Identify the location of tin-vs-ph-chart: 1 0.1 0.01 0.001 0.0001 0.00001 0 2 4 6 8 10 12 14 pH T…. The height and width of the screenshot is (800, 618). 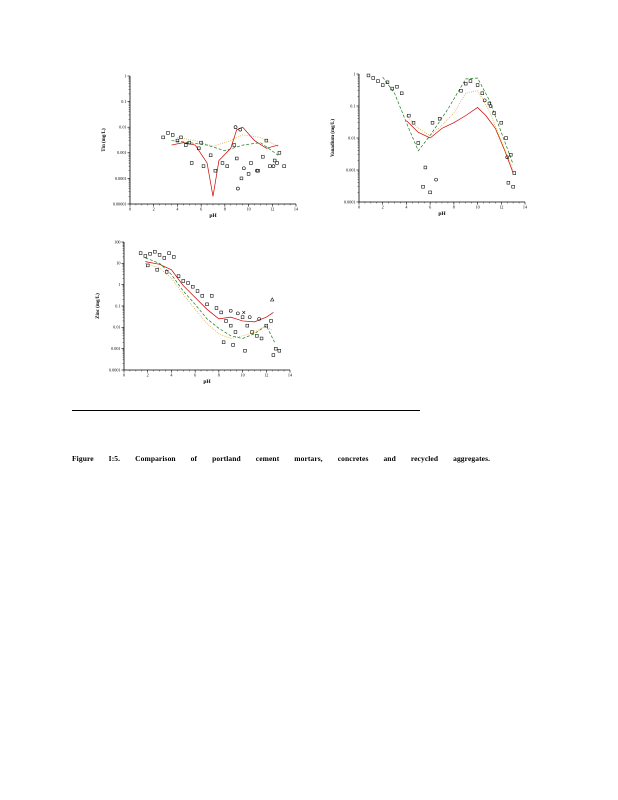
(201, 150).